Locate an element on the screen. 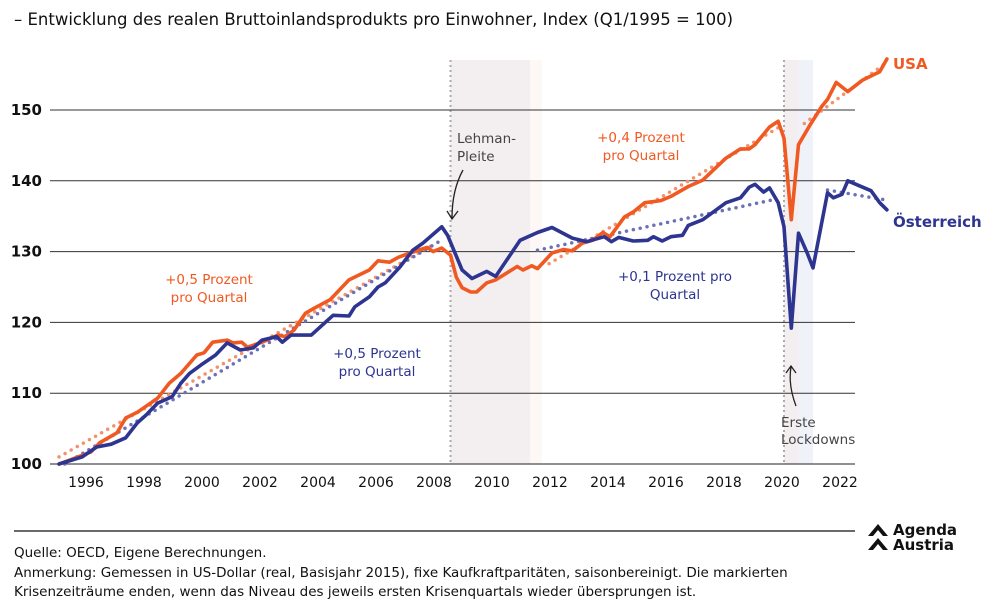 The height and width of the screenshot is (614, 1000). austria-series-label: Österreich is located at coordinates (937, 221).